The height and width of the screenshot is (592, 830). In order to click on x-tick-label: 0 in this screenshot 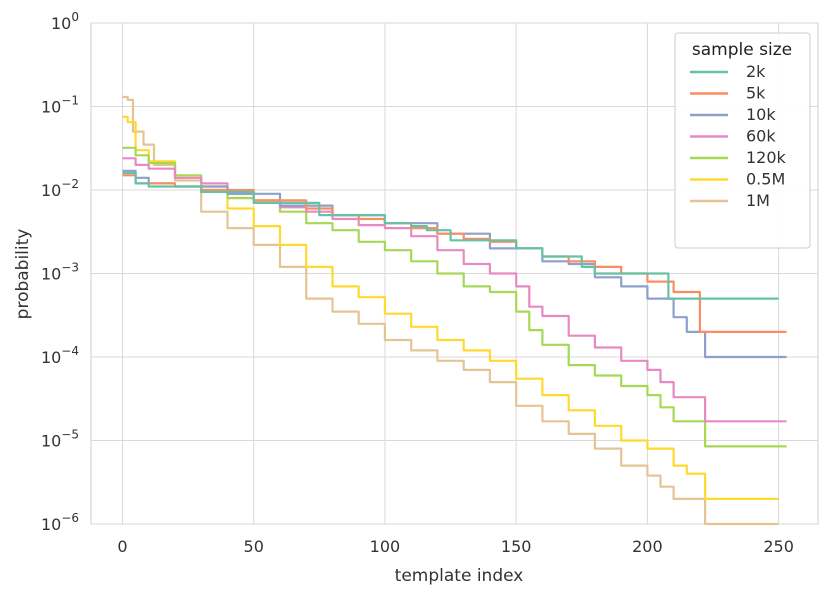, I will do `click(122, 546)`.